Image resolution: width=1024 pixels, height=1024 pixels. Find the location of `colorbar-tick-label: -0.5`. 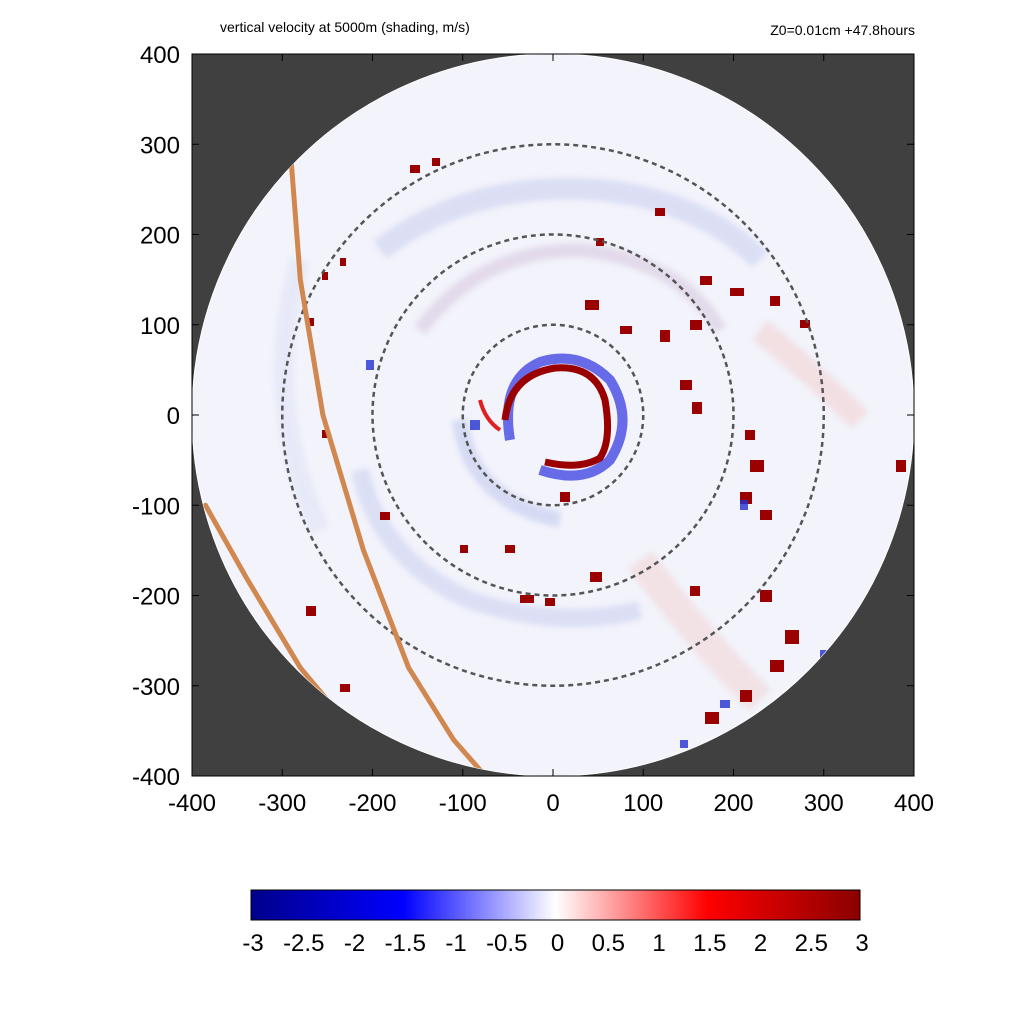

colorbar-tick-label: -0.5 is located at coordinates (506, 943).